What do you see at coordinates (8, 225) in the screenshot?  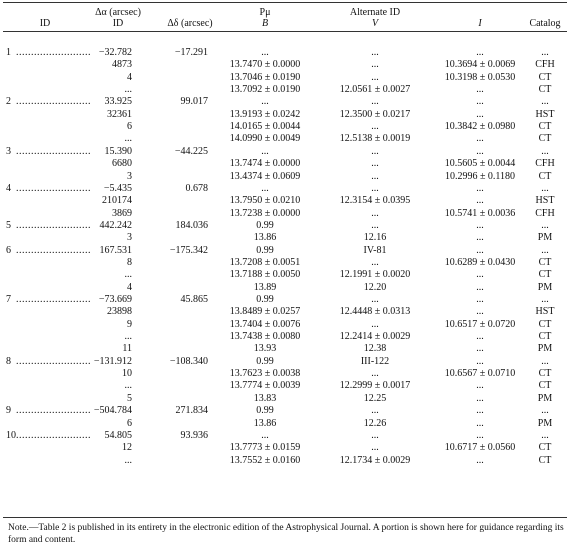 I see `row-id: 5` at bounding box center [8, 225].